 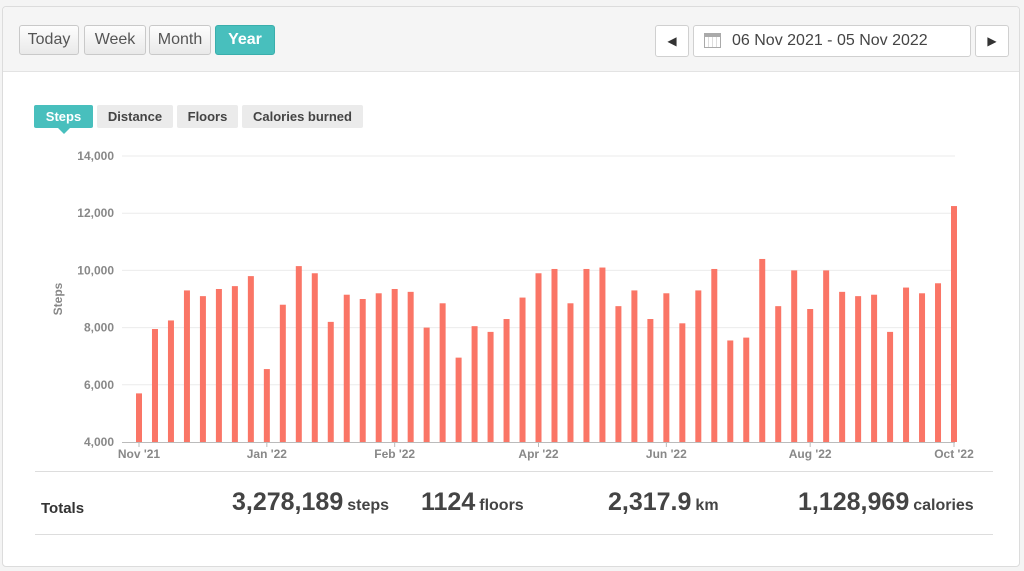 What do you see at coordinates (707, 505) in the screenshot?
I see `total-distance-unit: km` at bounding box center [707, 505].